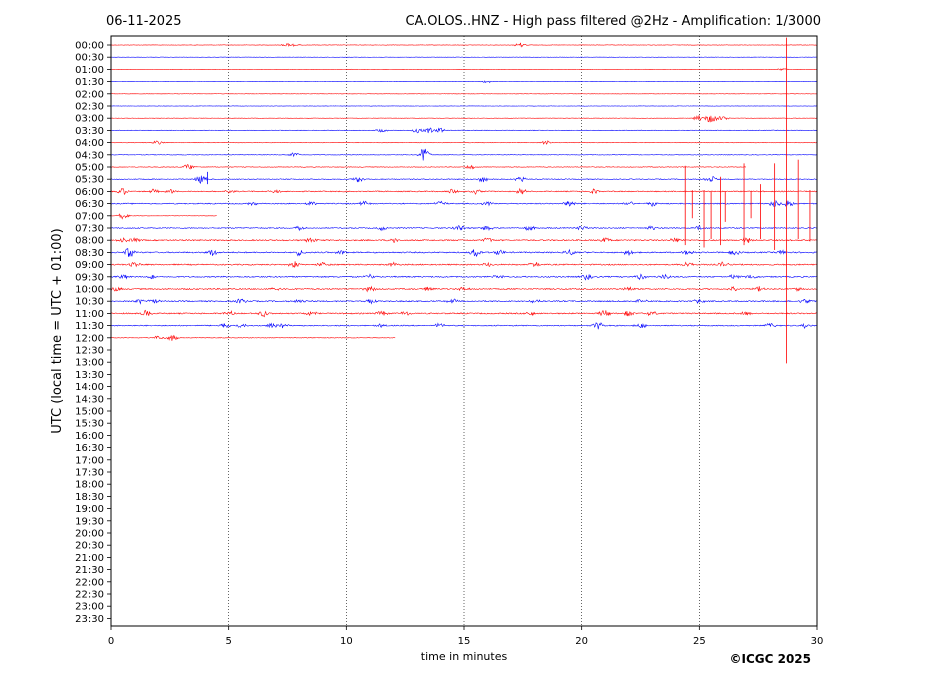 The image size is (927, 696). Describe the element at coordinates (89, 265) in the screenshot. I see `row-label: 09:00` at that location.